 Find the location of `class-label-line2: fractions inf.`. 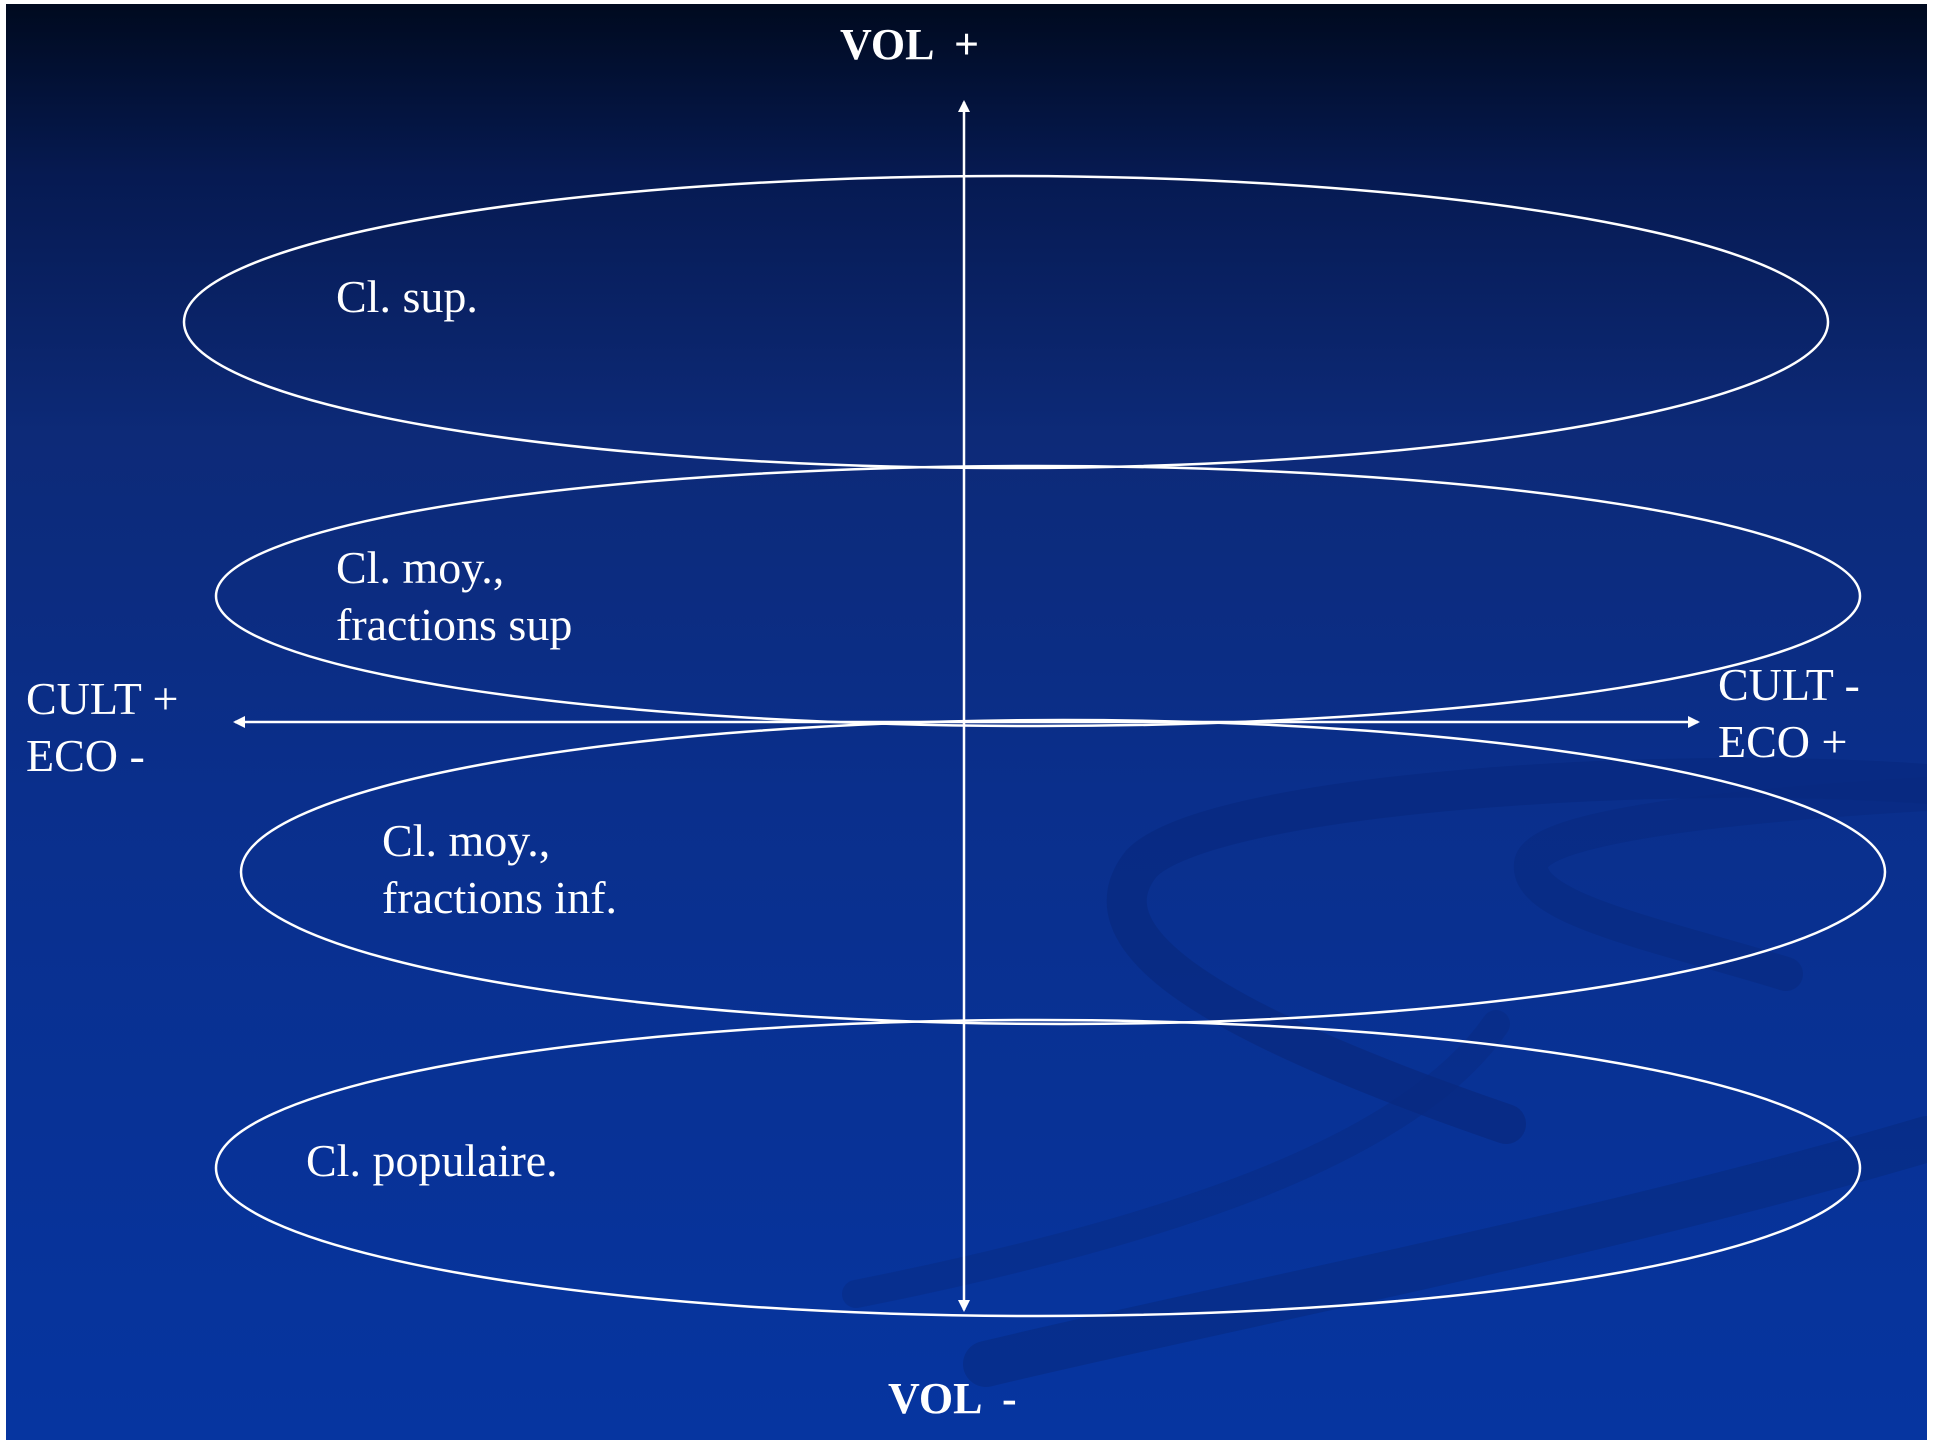

class-label-line2: fractions inf. is located at coordinates (500, 897).